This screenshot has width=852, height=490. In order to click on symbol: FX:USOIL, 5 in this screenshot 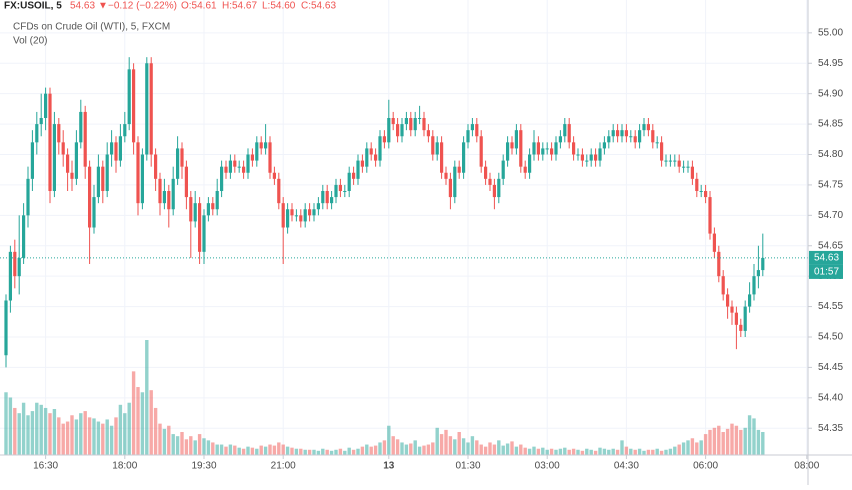, I will do `click(33, 6)`.